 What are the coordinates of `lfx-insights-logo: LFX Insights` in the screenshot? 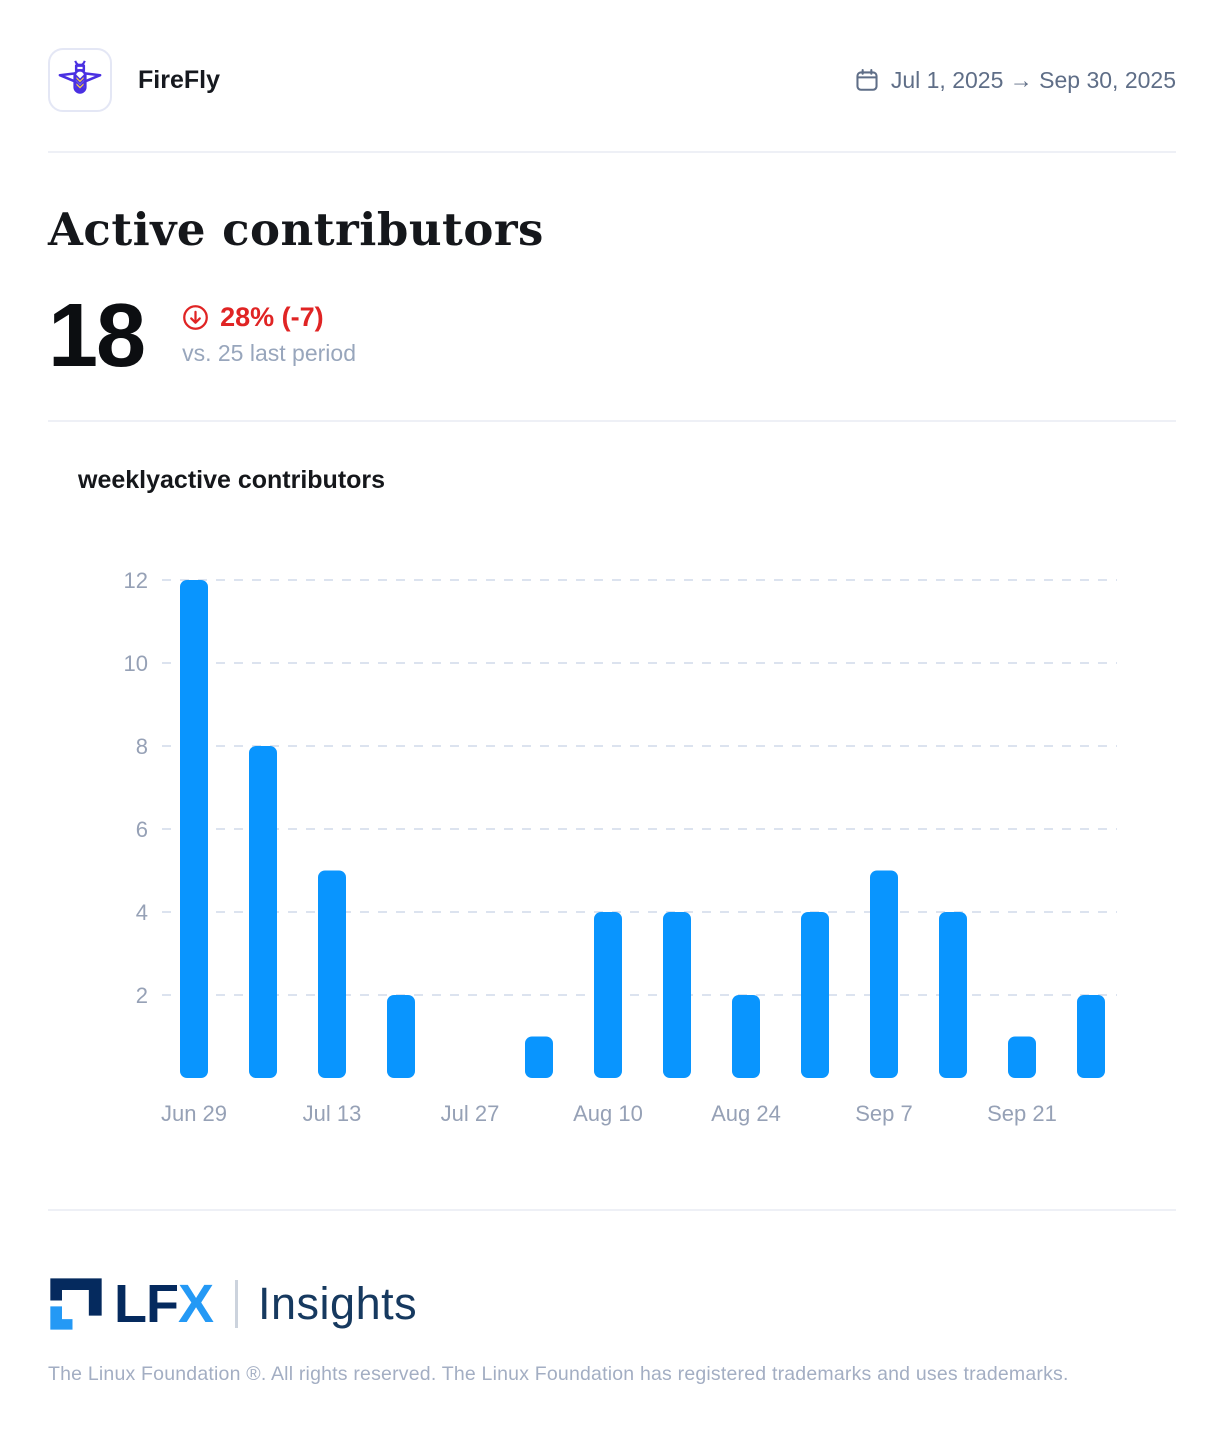 It's located at (612, 1304).